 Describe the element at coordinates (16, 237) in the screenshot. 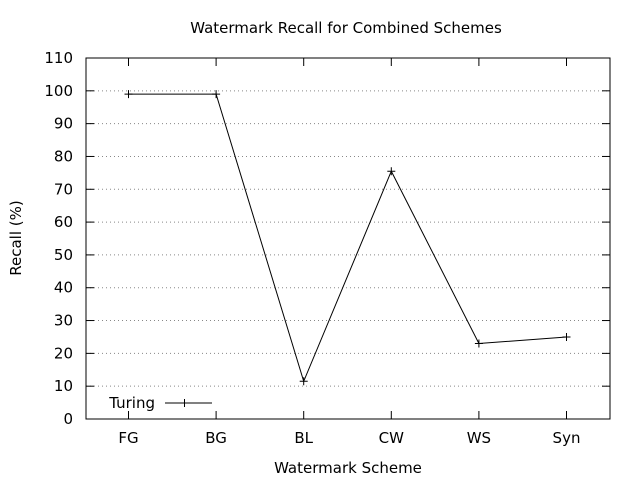

I see `y-axis-title: Recall (%)` at that location.